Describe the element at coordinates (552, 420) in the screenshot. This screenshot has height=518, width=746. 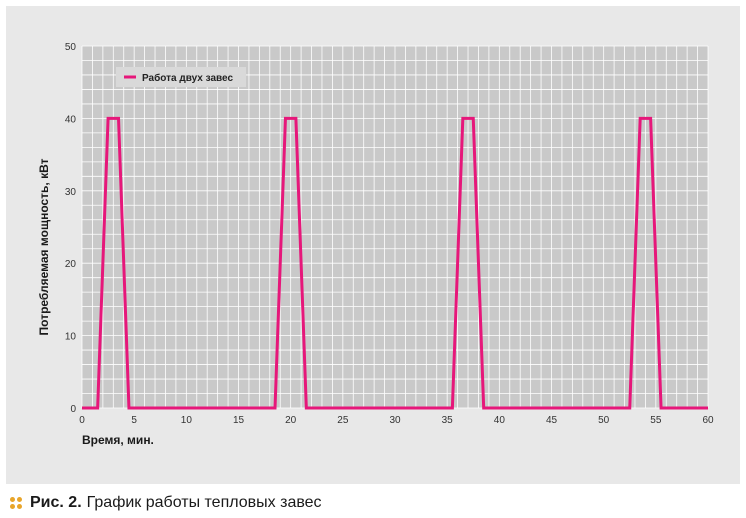
I see `x-tick-label: 45` at that location.